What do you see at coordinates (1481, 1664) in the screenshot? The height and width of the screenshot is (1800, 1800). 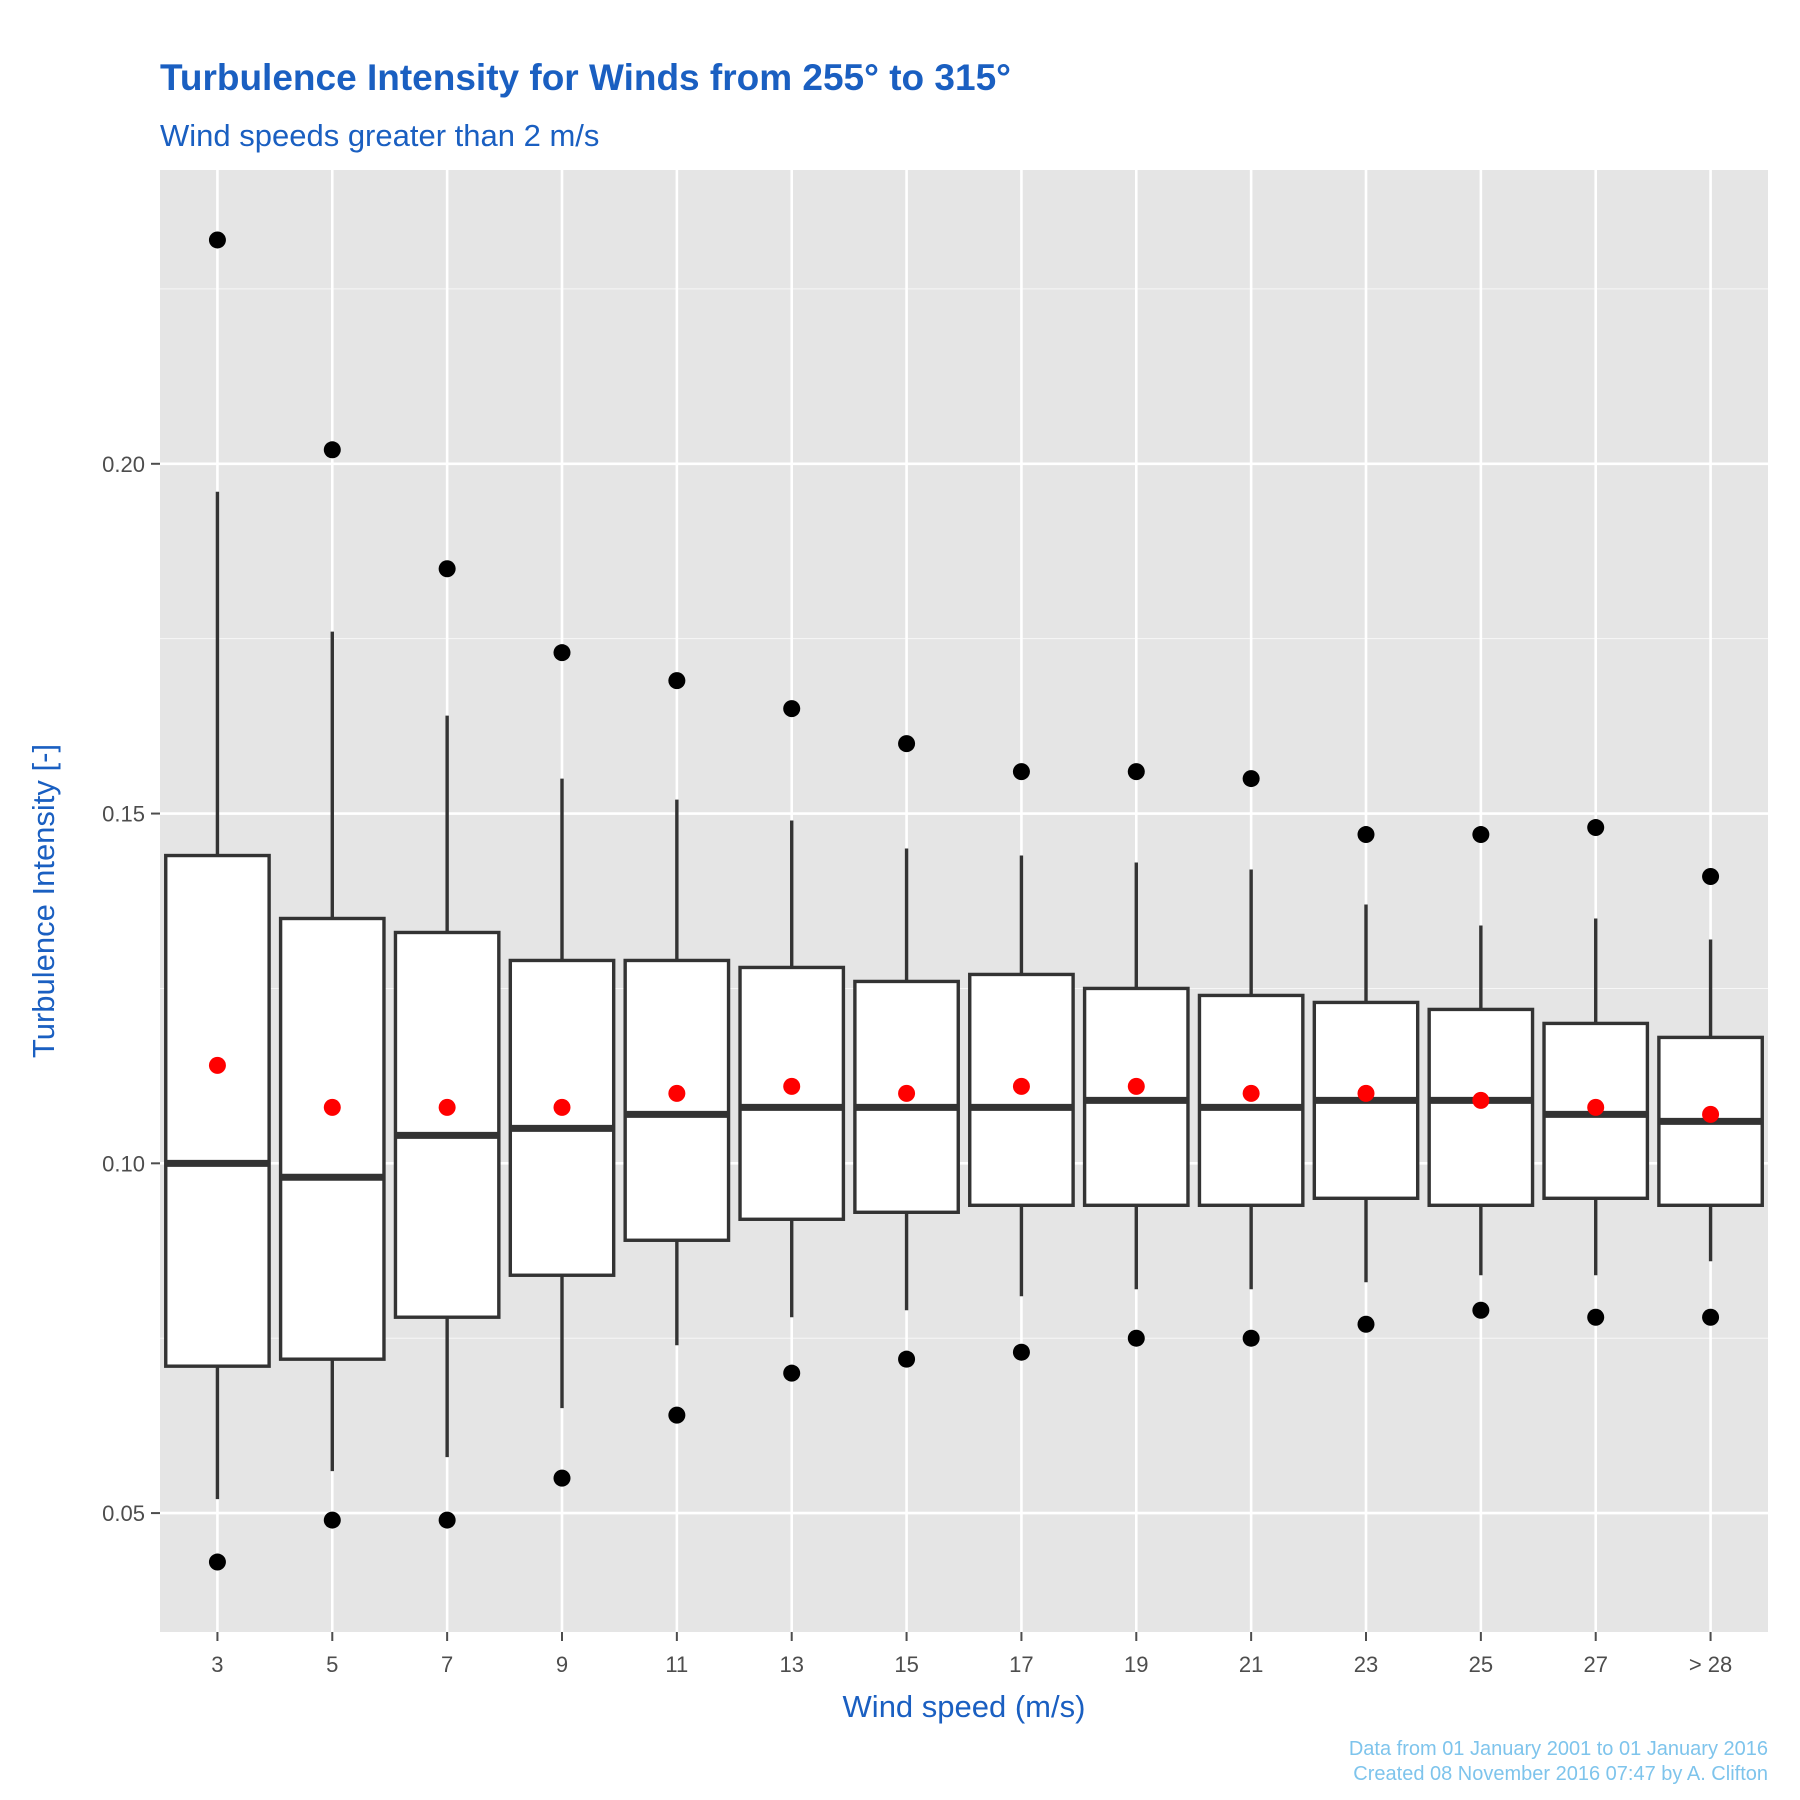 I see `x-tick-label: 25` at bounding box center [1481, 1664].